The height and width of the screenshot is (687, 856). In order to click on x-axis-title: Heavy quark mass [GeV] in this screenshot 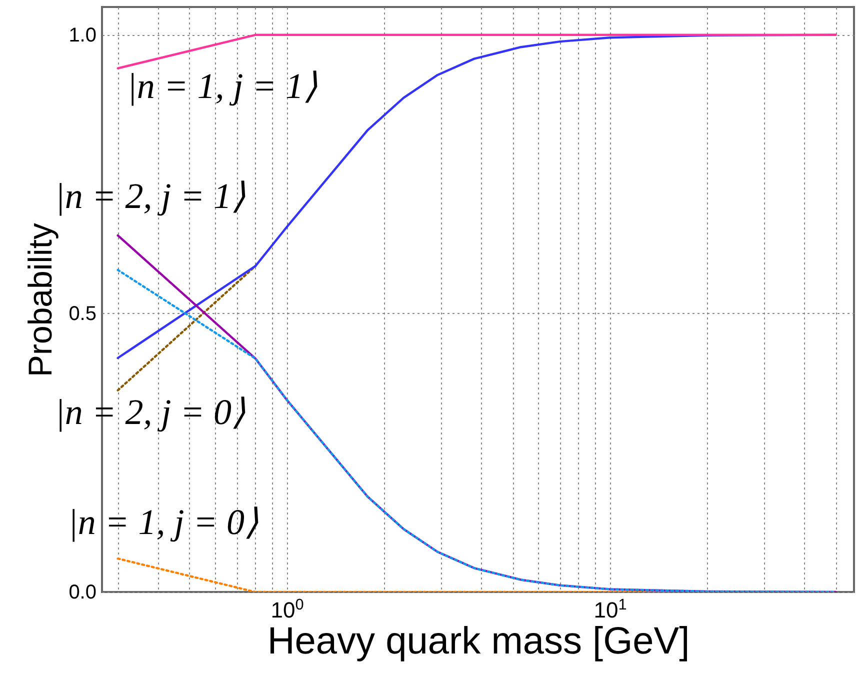, I will do `click(478, 641)`.